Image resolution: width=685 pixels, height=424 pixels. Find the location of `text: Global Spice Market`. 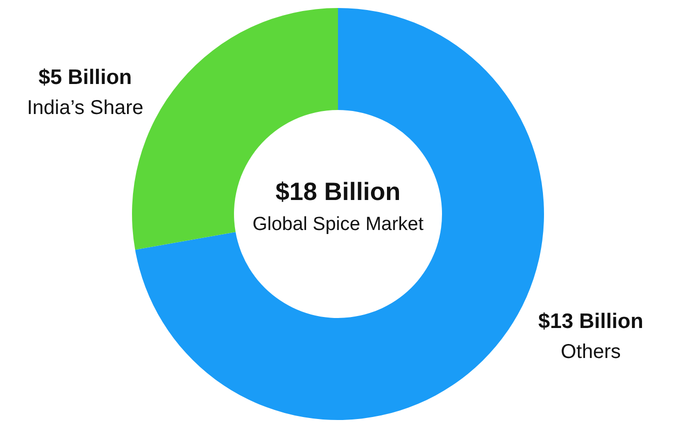

text: Global Spice Market is located at coordinates (338, 224).